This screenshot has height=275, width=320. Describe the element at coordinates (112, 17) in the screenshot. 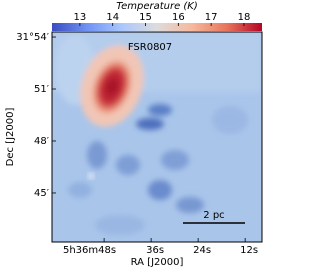

I see `colorbar-tick-label: 14` at that location.